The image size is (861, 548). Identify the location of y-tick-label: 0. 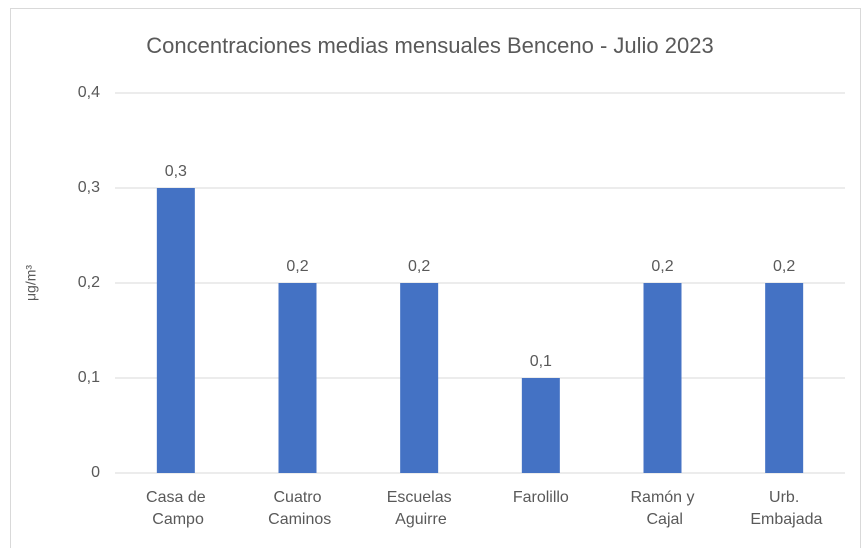
(95, 472).